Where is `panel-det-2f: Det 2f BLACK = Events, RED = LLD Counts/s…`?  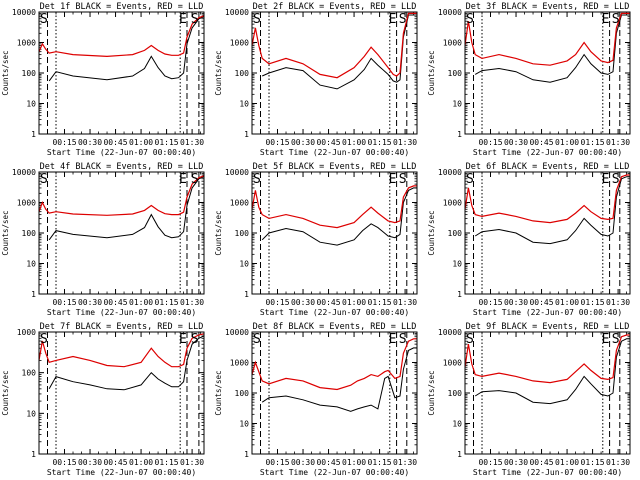
panel-det-2f: Det 2f BLACK = Events, RED = LLD Counts/s… is located at coordinates (316, 79).